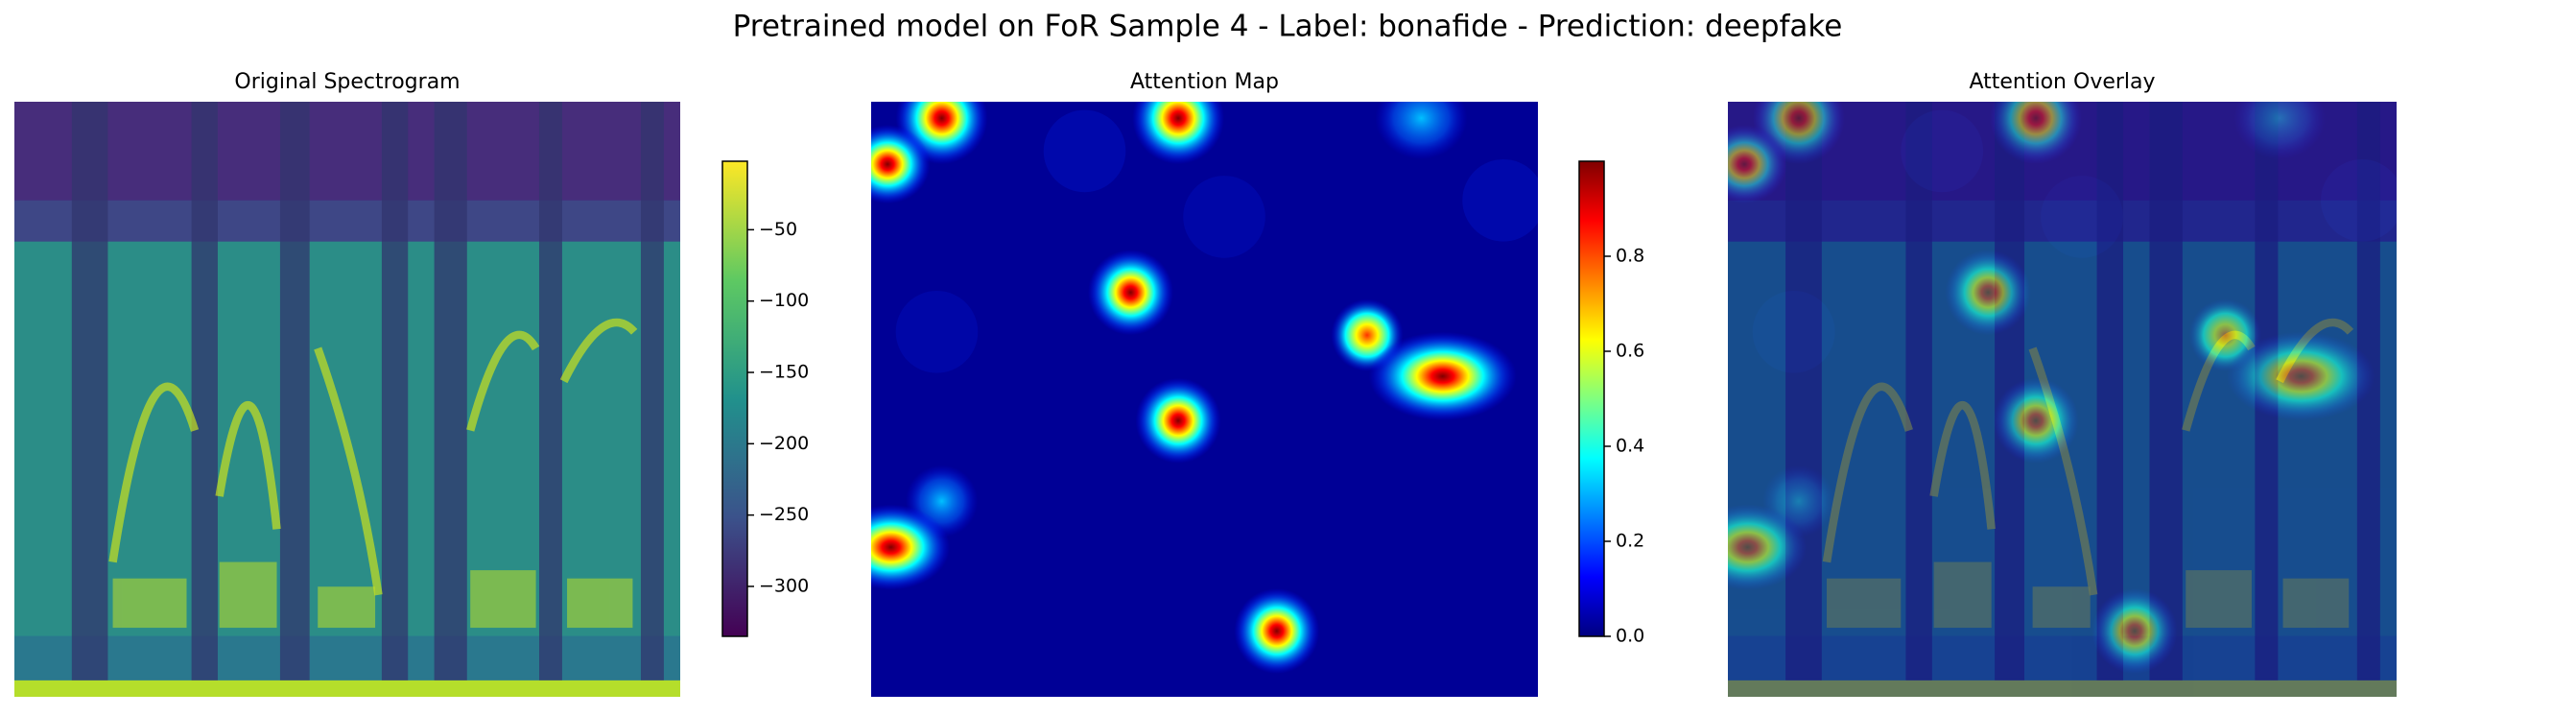  What do you see at coordinates (1630, 446) in the screenshot?
I see `colorbar-tick-label: 0.4` at bounding box center [1630, 446].